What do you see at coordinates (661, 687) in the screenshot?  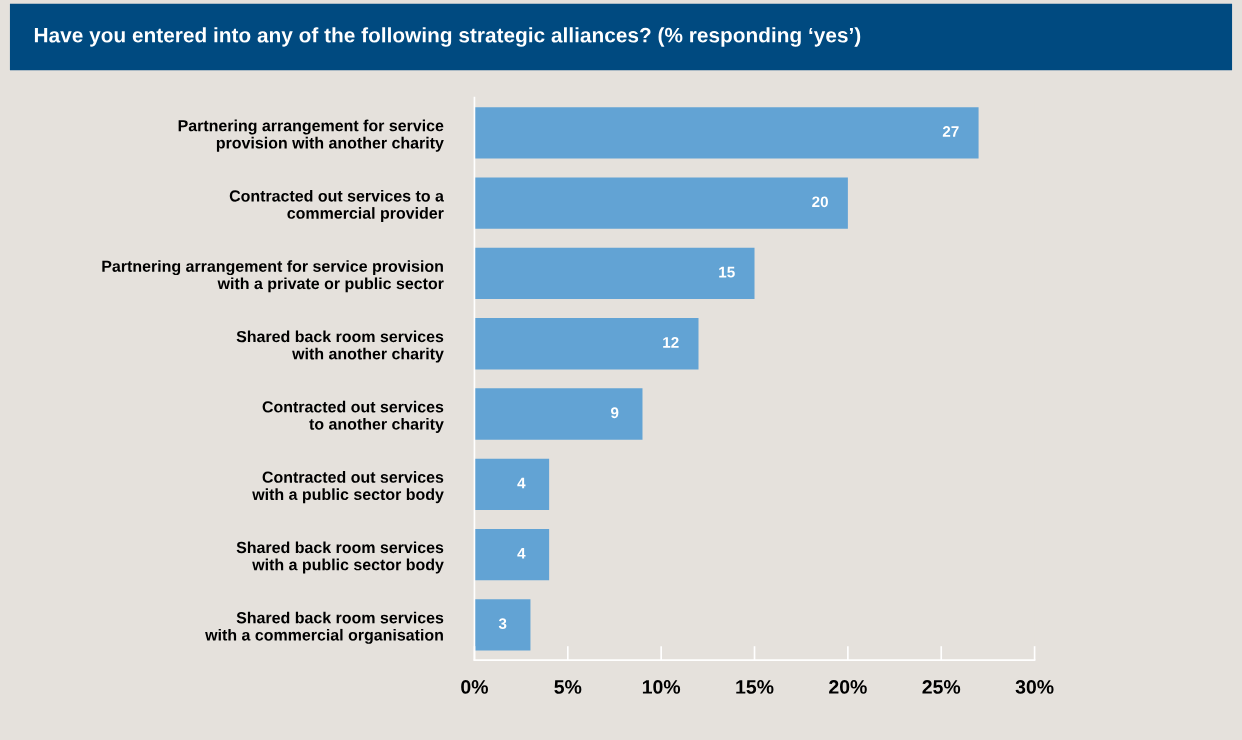 I see `x-tick-label: 10%` at bounding box center [661, 687].